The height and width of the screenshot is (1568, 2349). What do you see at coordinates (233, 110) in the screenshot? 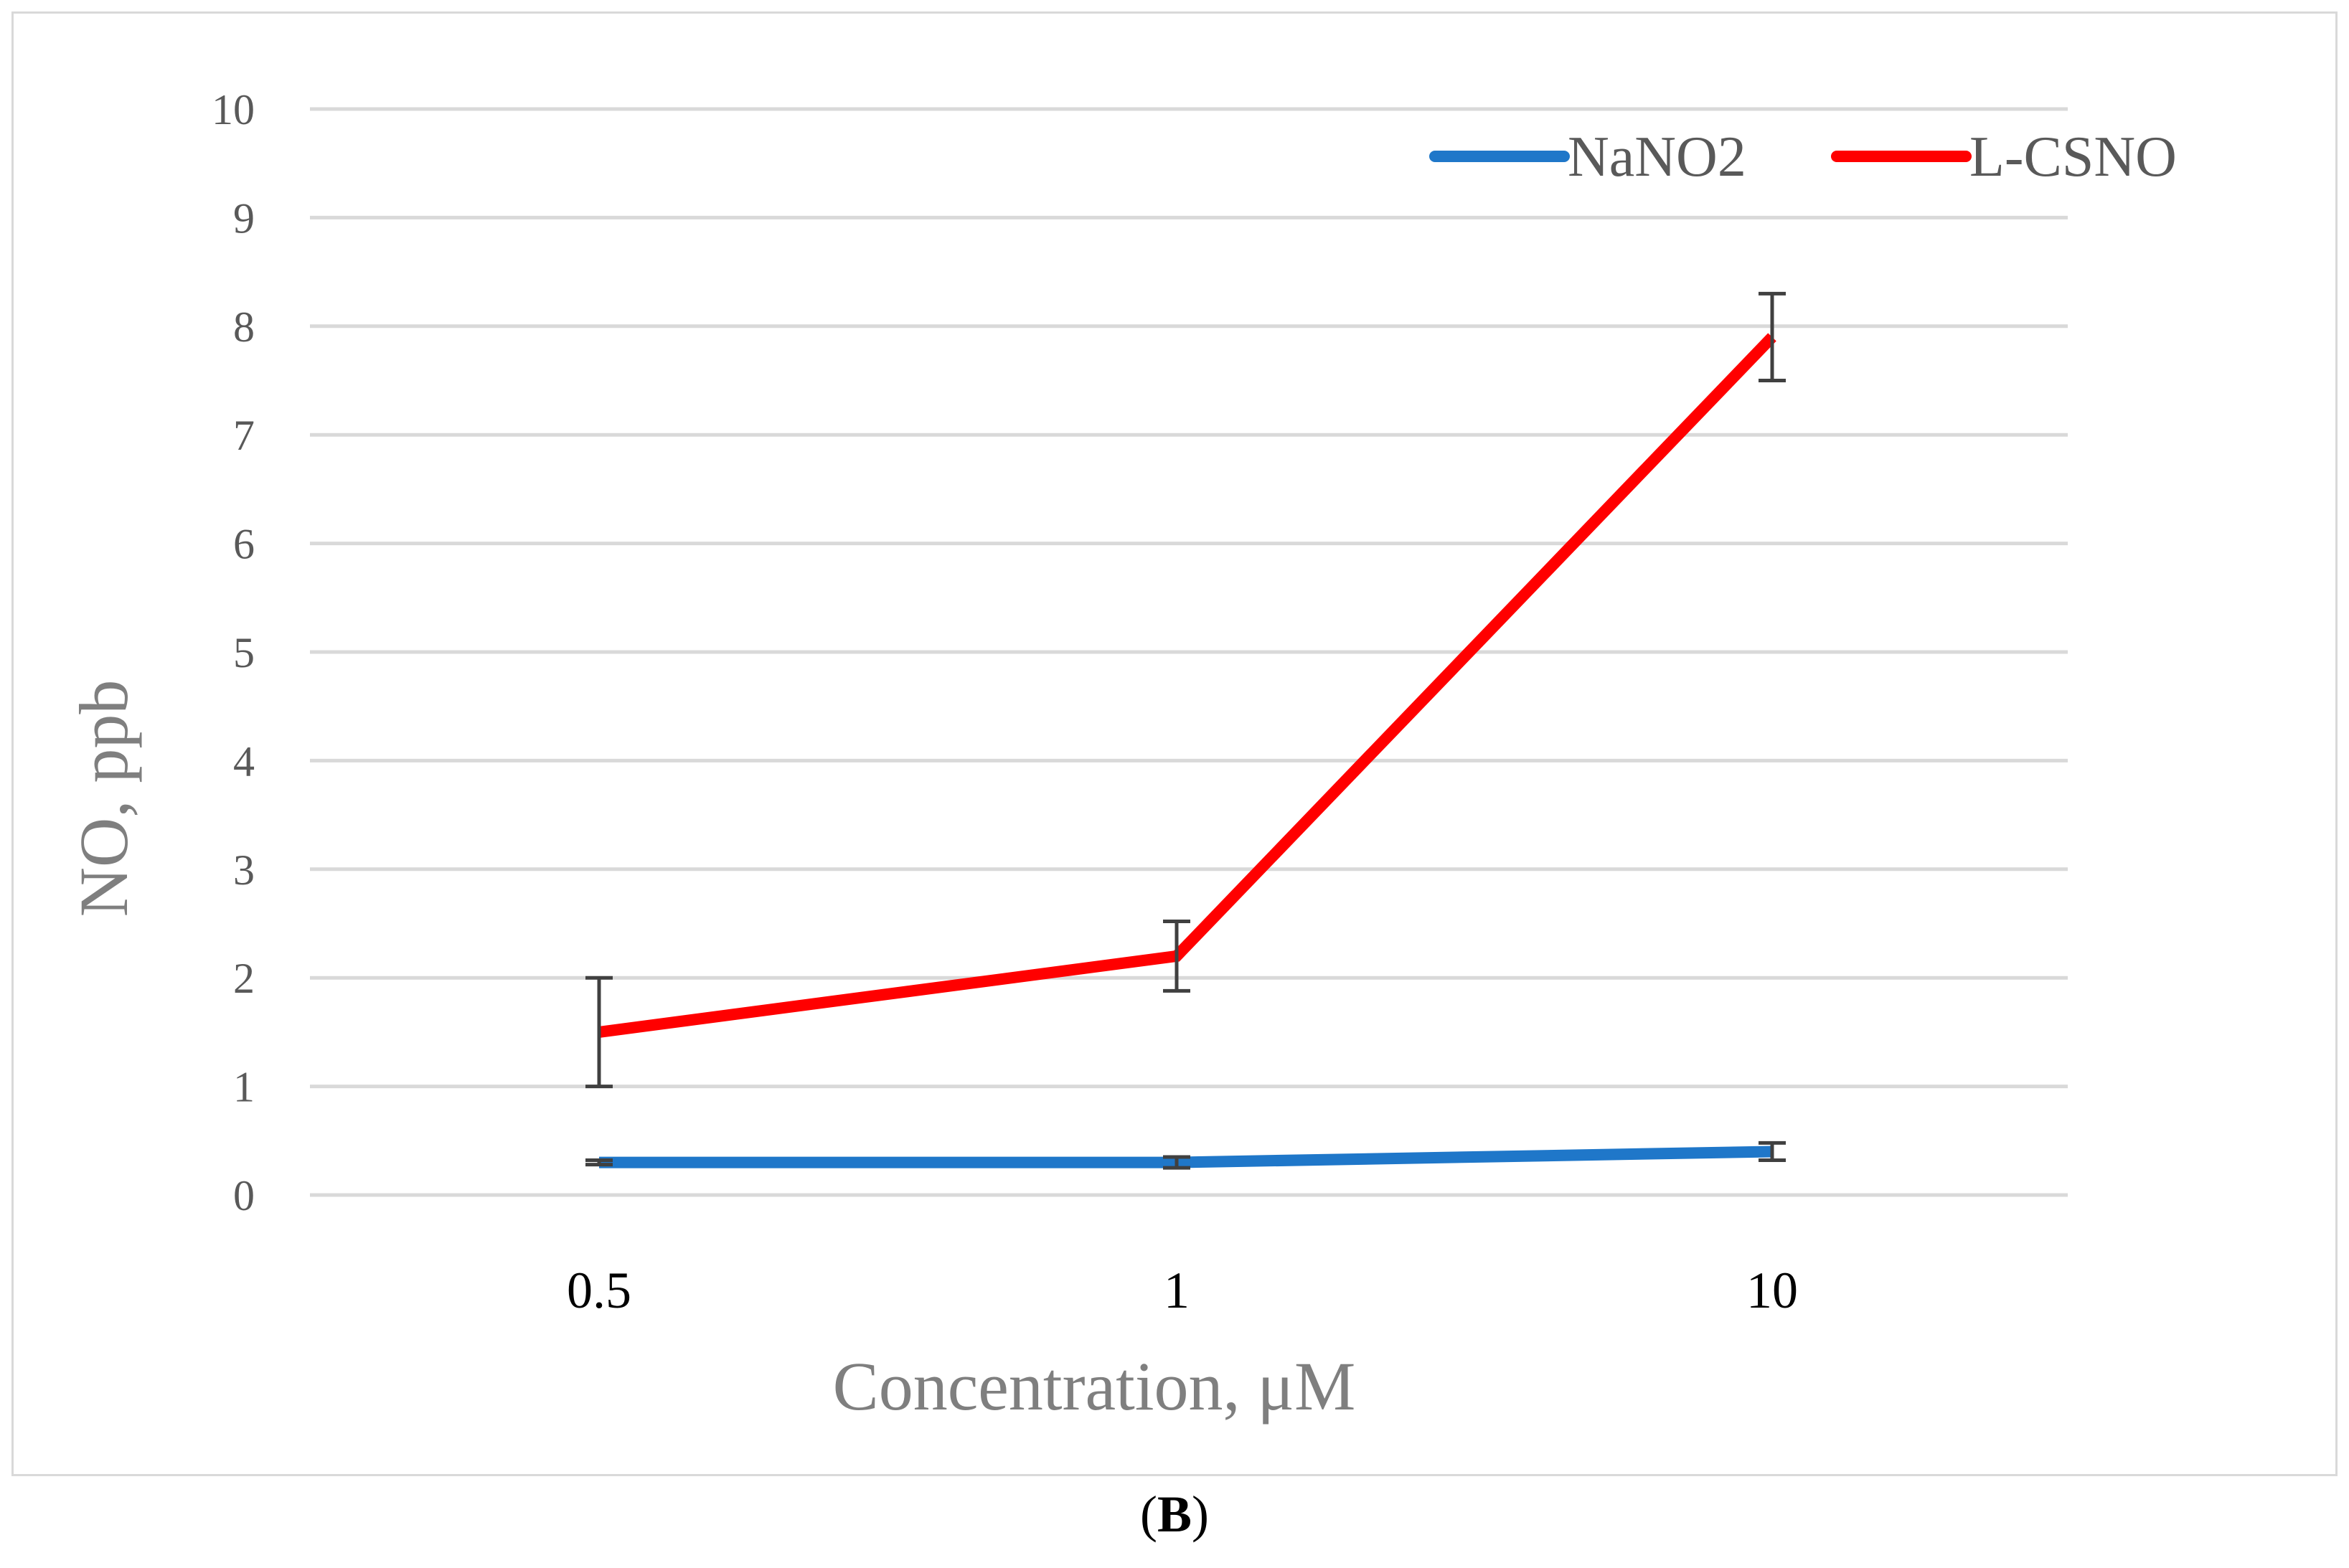
I see `y-tick-label: 10` at bounding box center [233, 110].